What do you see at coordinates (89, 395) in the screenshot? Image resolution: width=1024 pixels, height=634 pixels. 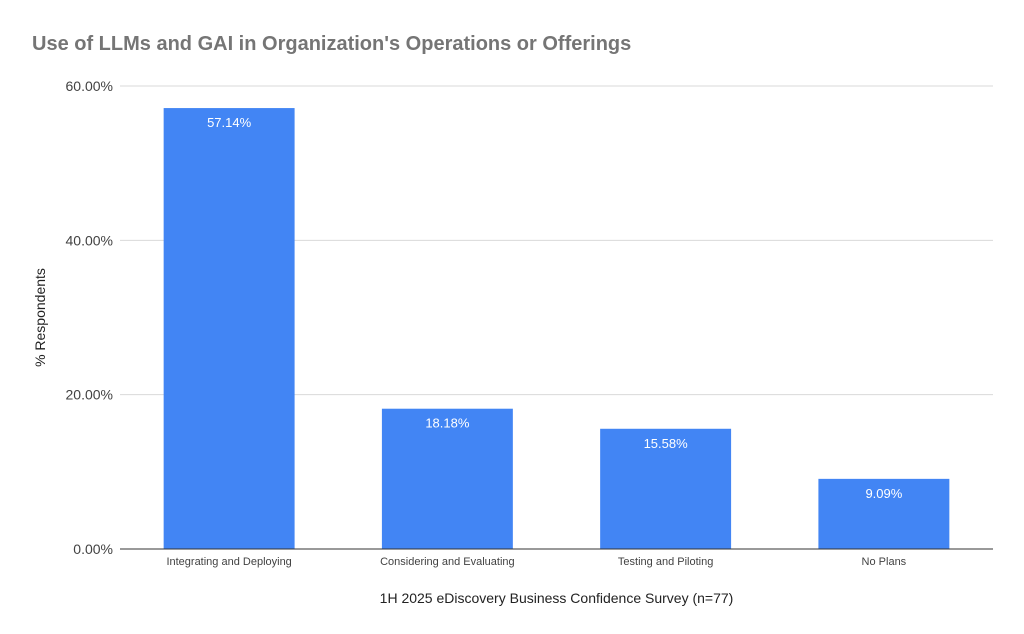 I see `y-tick-label: 20.00%` at bounding box center [89, 395].